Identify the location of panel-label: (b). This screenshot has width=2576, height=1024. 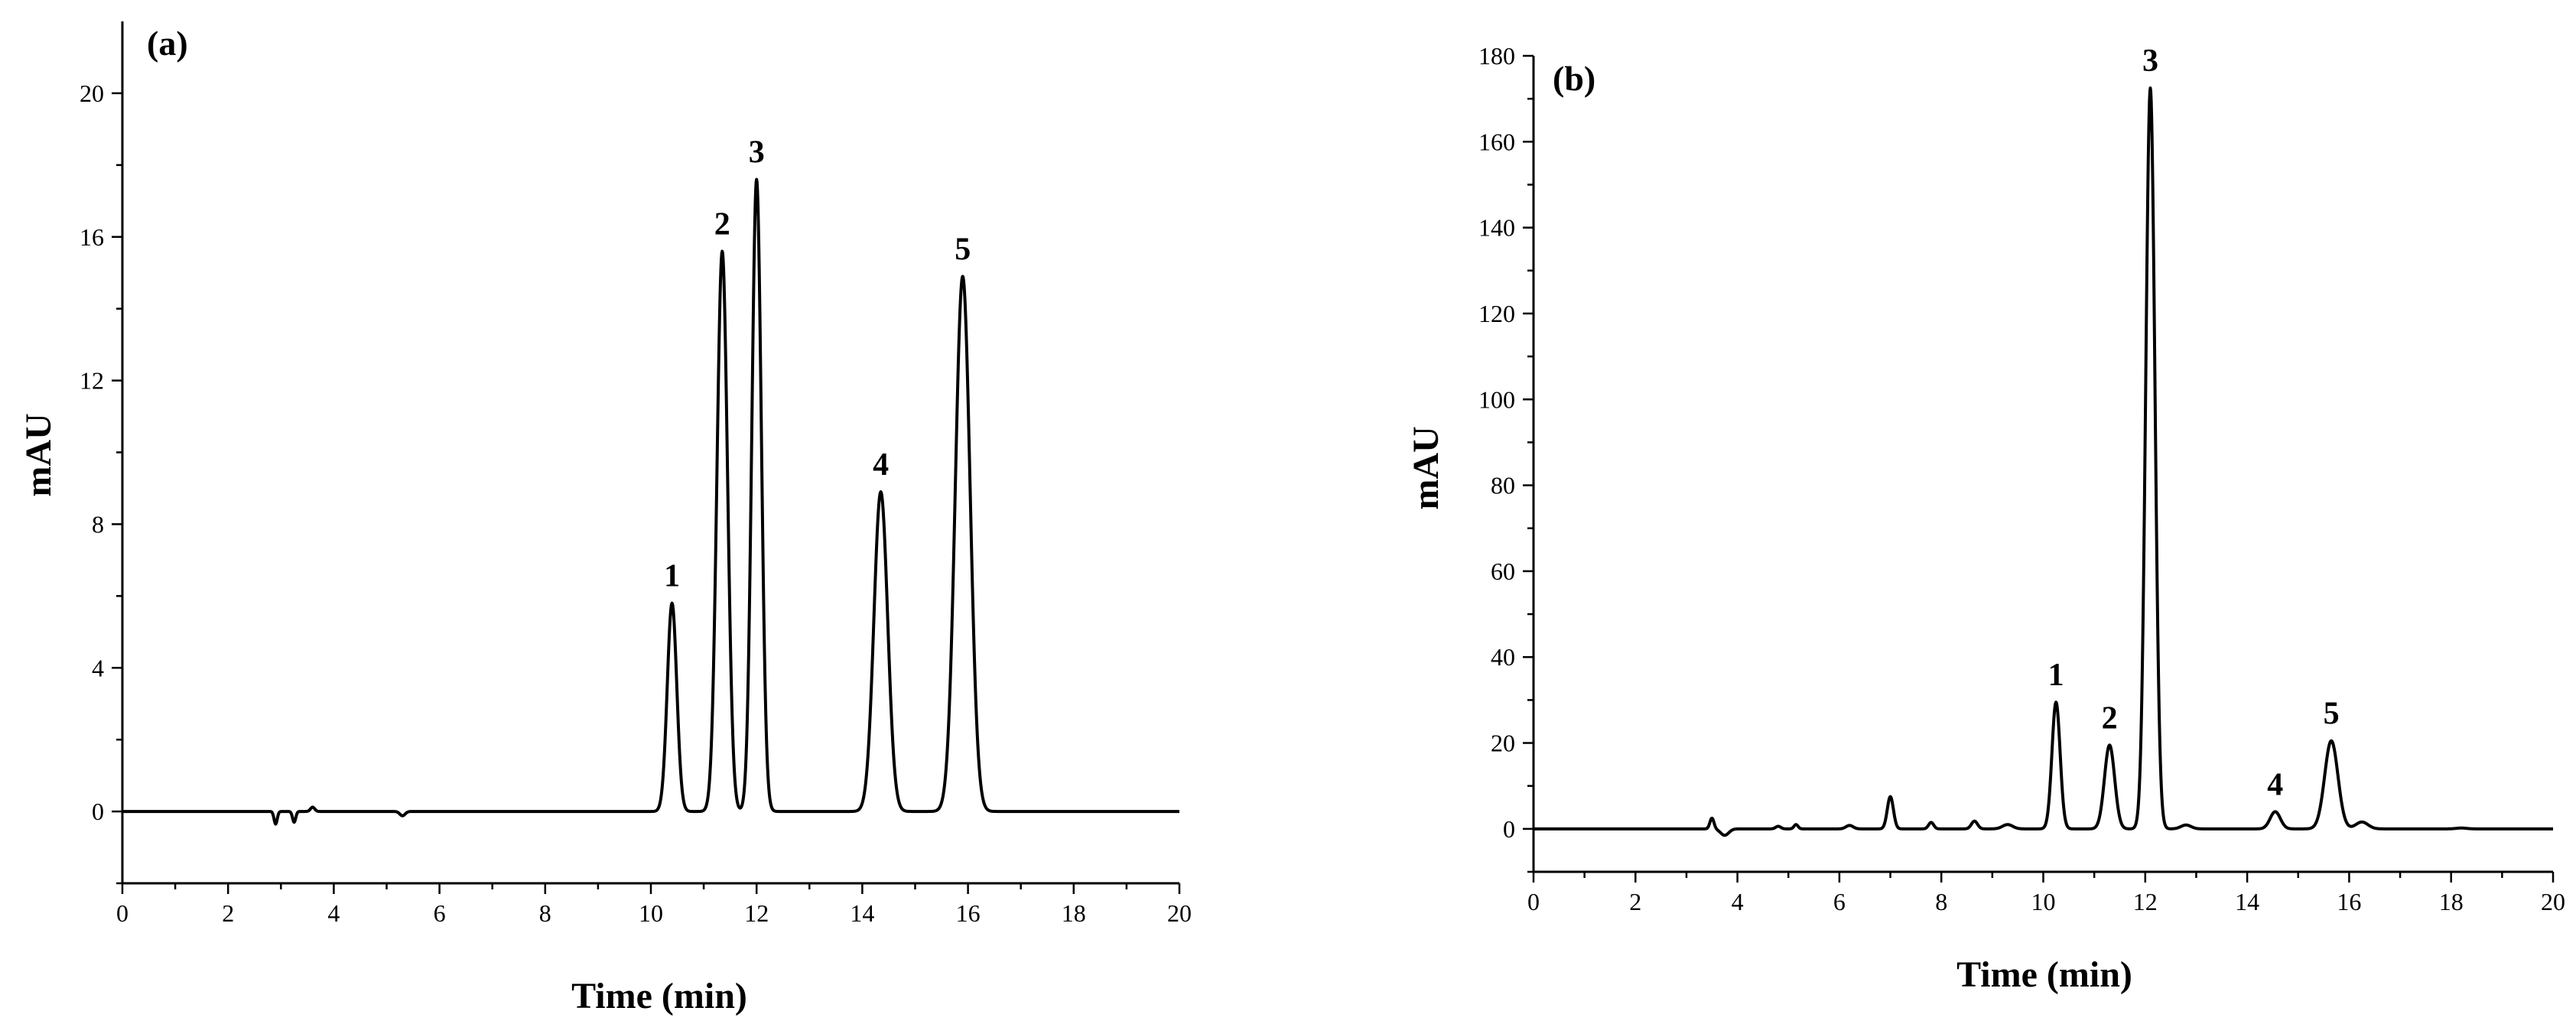
(1574, 78).